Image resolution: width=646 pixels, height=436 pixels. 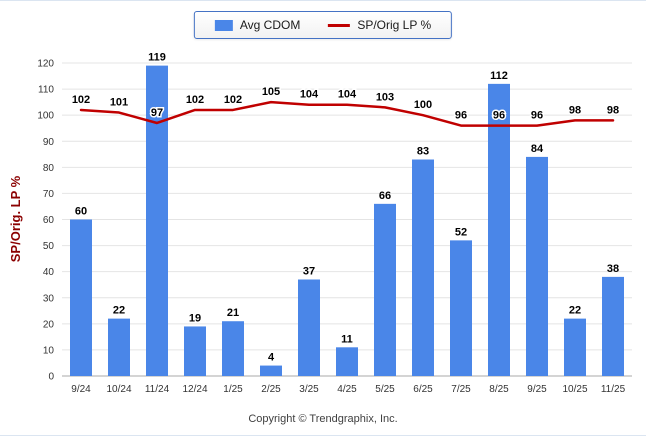 What do you see at coordinates (233, 389) in the screenshot?
I see `x-tick-label: 1/25` at bounding box center [233, 389].